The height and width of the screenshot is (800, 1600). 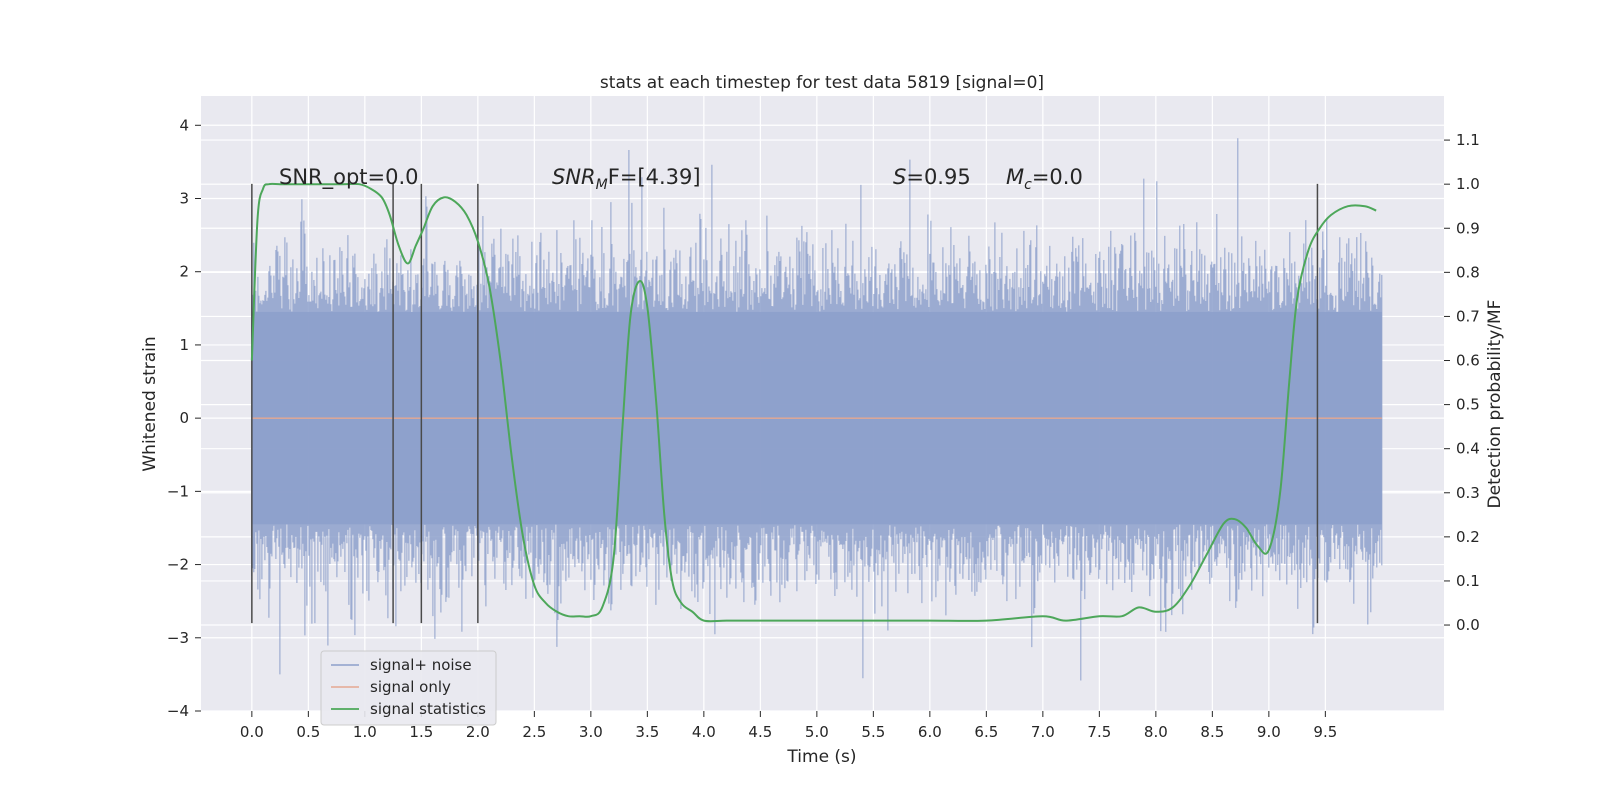 I want to click on x-axis-label: Time (s), so click(x=821, y=757).